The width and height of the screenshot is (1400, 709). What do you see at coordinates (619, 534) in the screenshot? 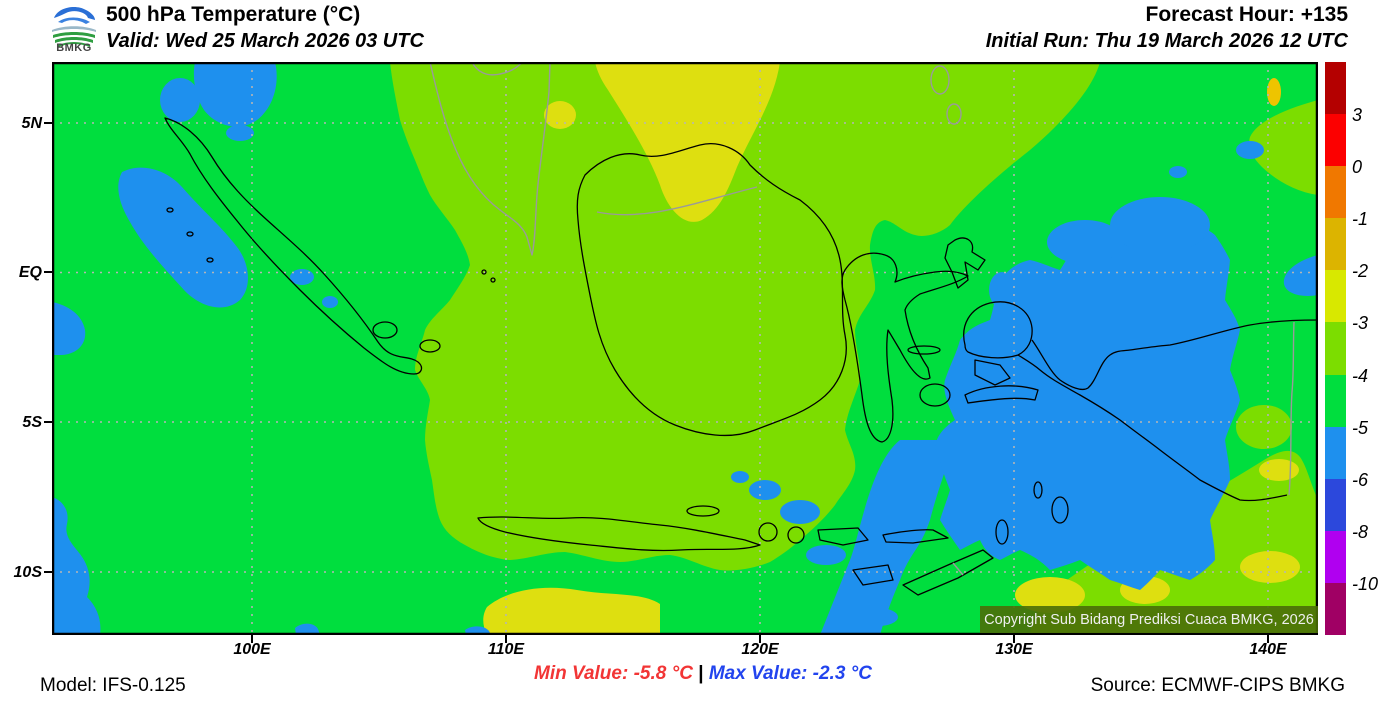
I see `java-coast` at bounding box center [619, 534].